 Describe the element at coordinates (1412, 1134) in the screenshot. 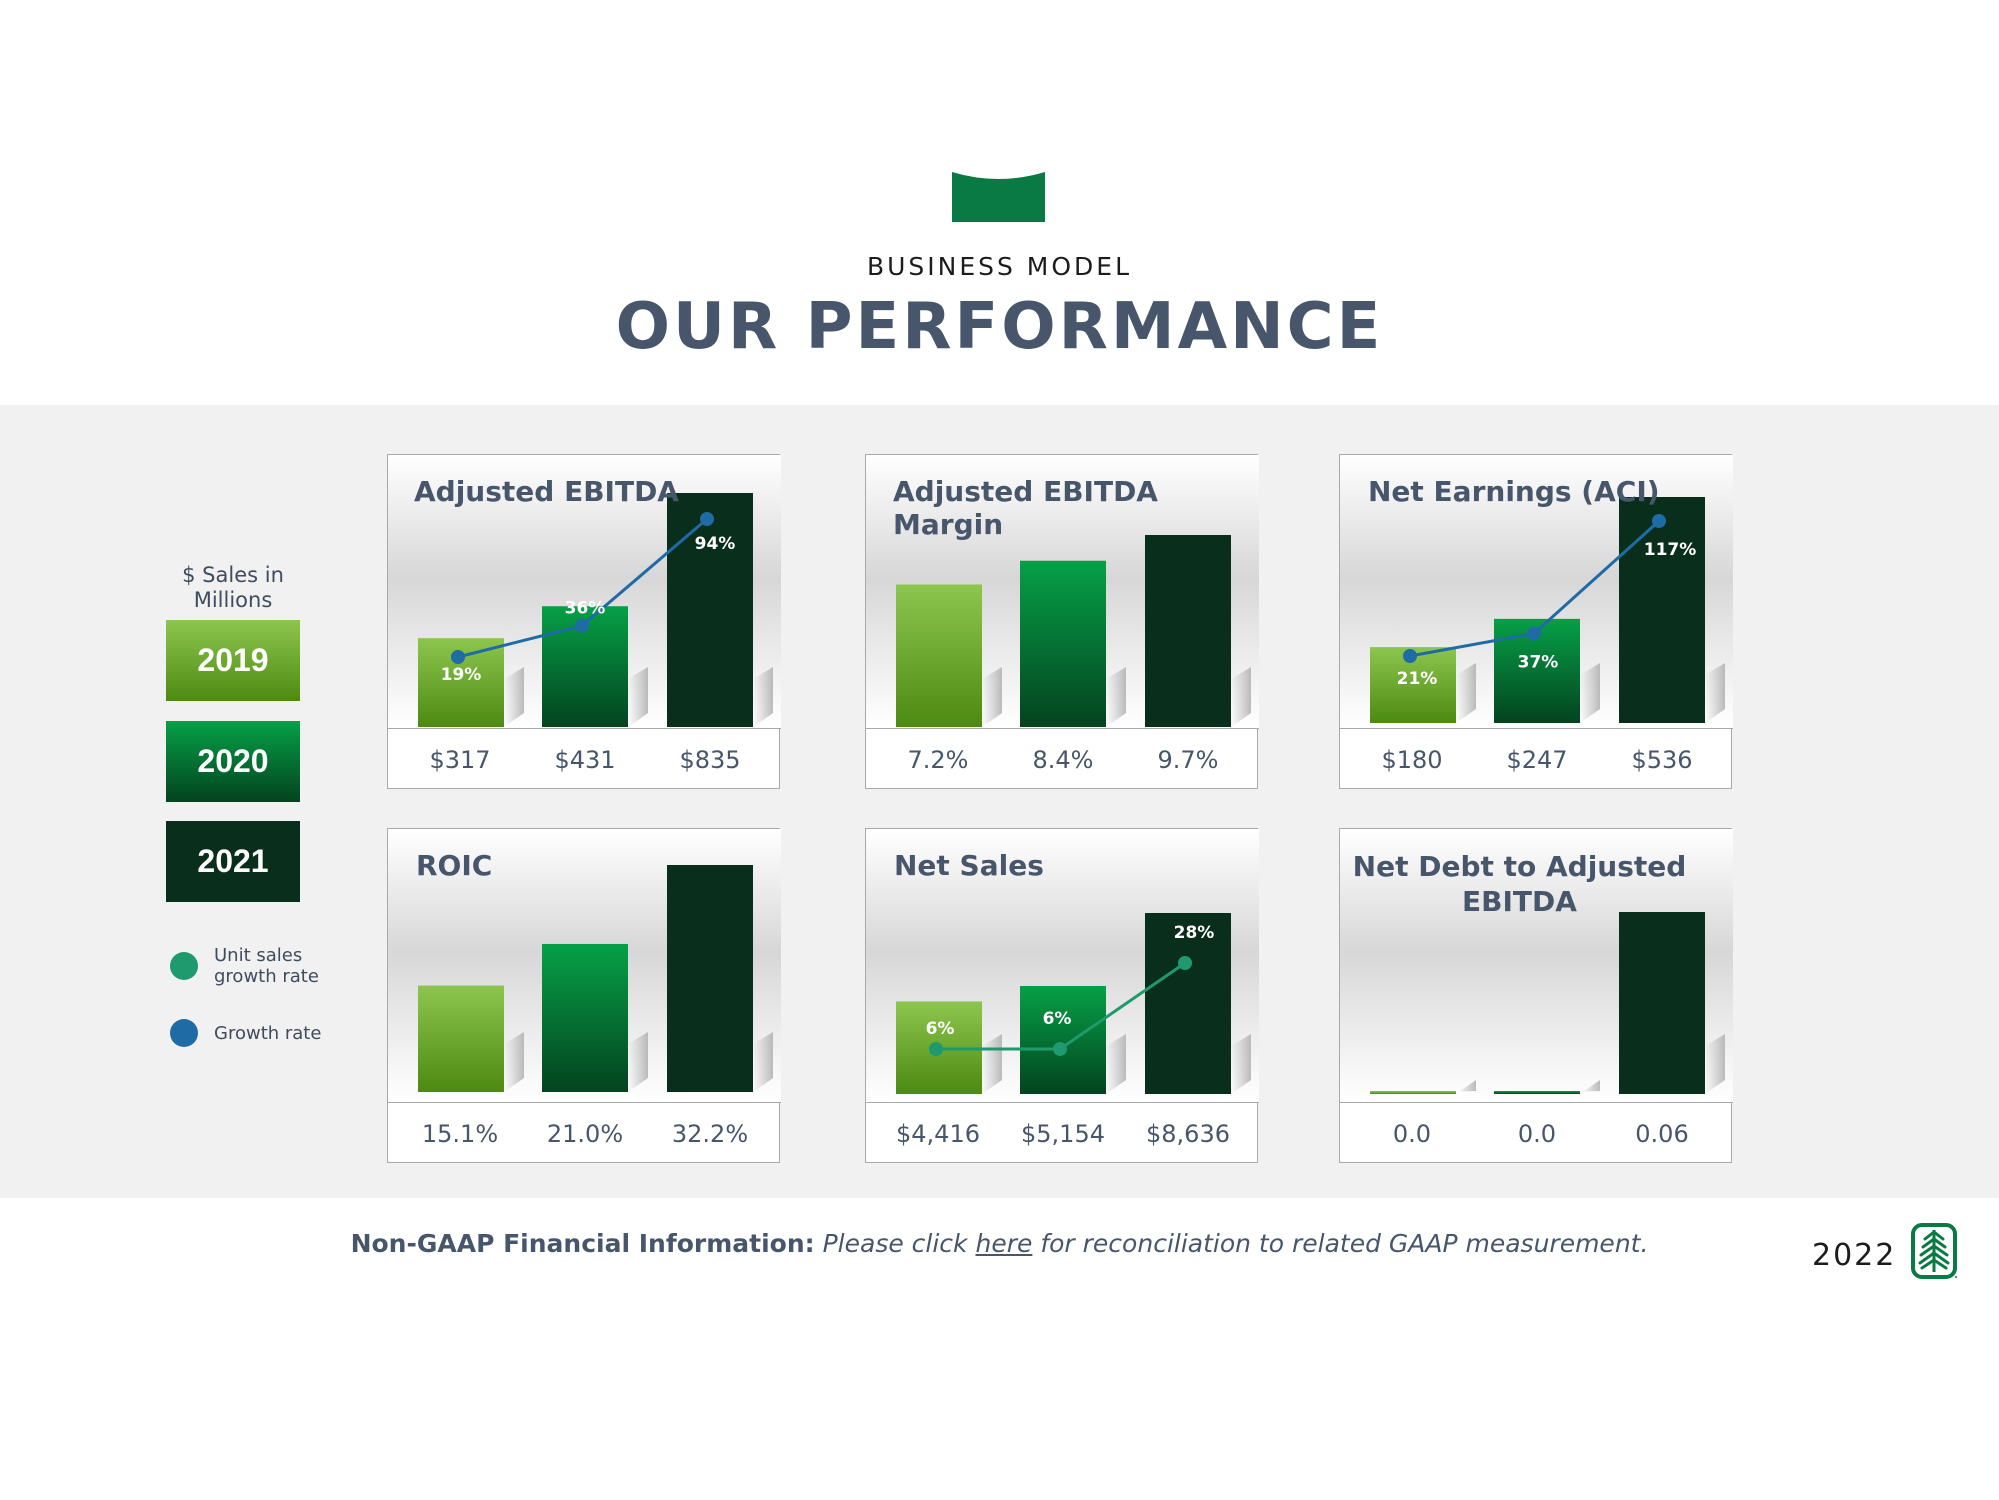

I see `data-label-2019: 0.0` at that location.